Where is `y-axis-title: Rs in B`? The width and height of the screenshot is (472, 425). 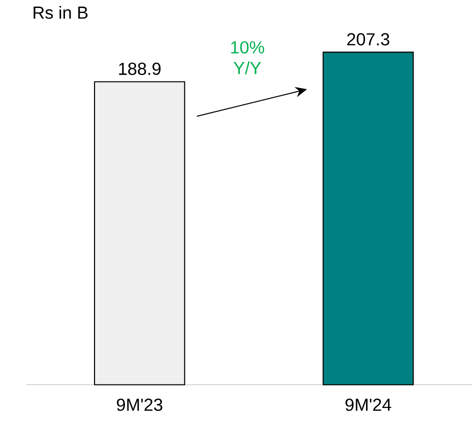
y-axis-title: Rs in B is located at coordinates (61, 13).